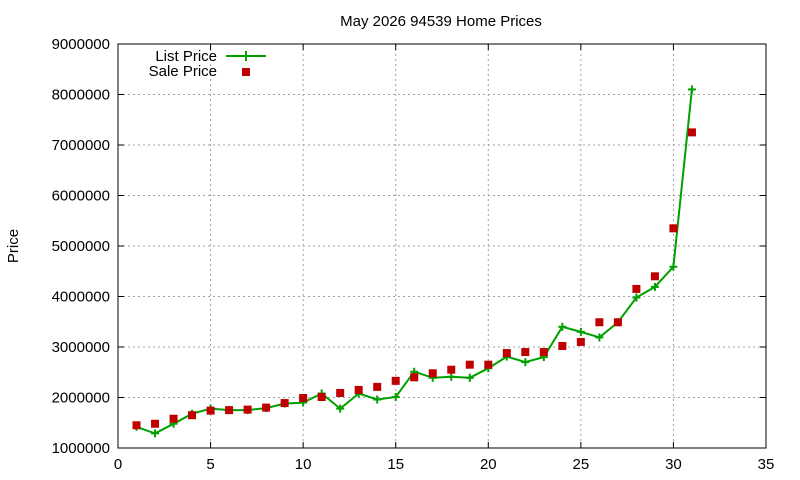 The height and width of the screenshot is (480, 800). I want to click on legend: List Price Sale Price, so click(207, 64).